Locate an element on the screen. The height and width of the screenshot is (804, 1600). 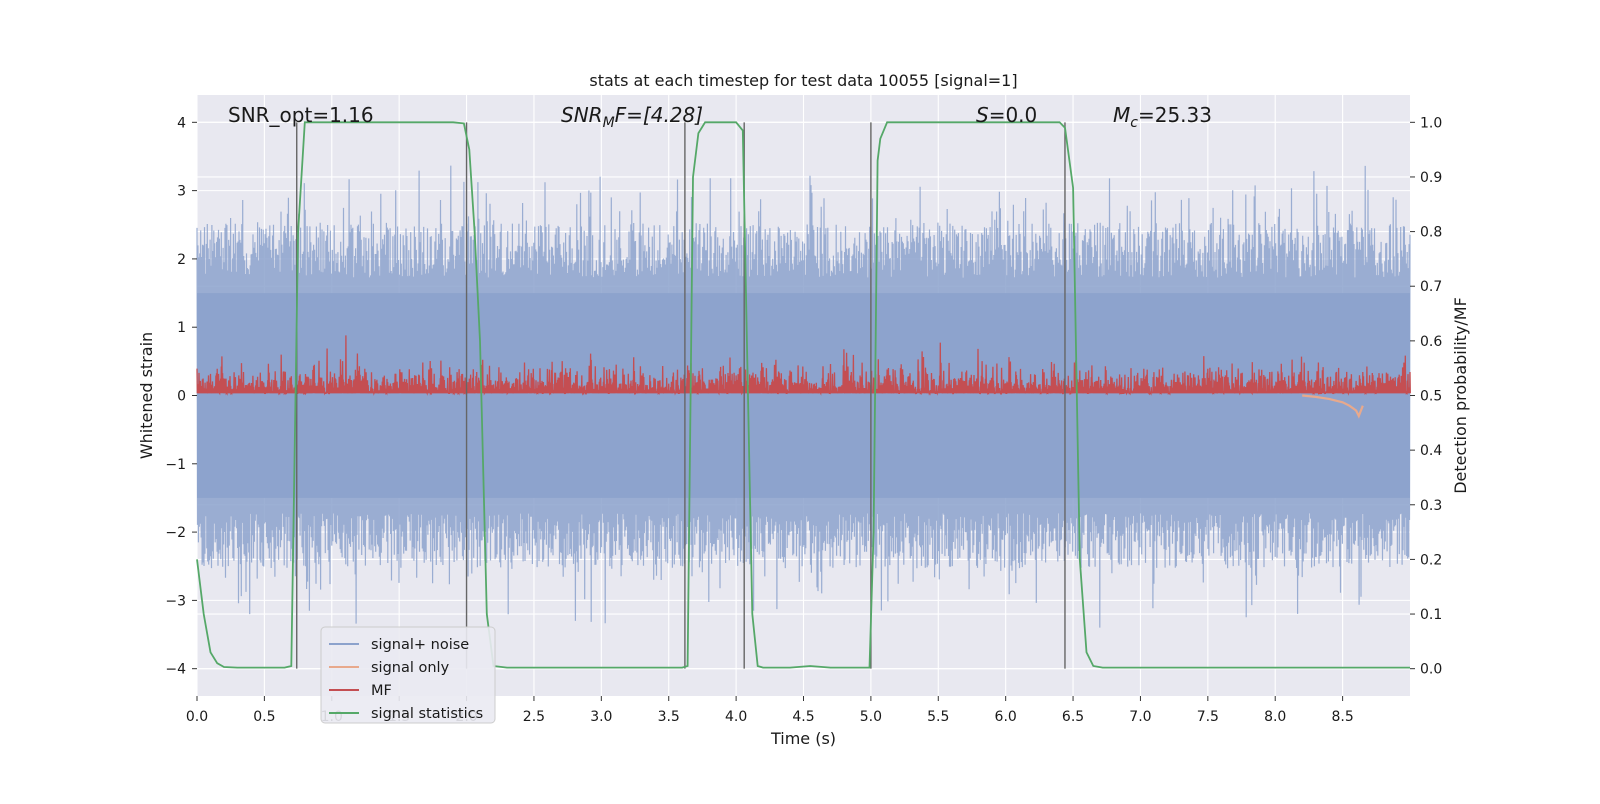
annotation-s: S=0.0 is located at coordinates (1006, 115).